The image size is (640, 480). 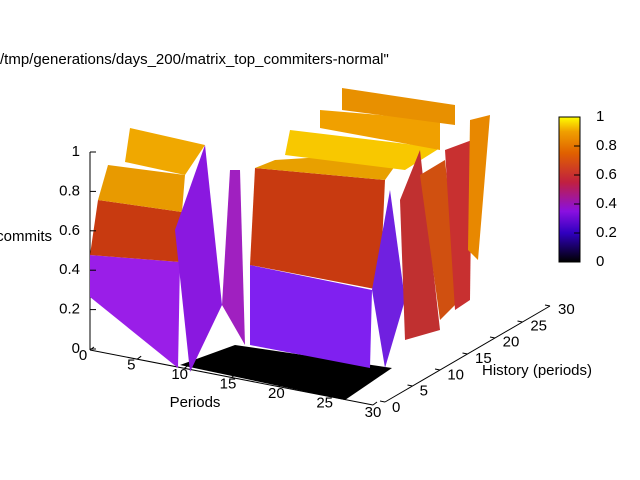 I want to click on z-tick-label: 1, so click(x=76, y=151).